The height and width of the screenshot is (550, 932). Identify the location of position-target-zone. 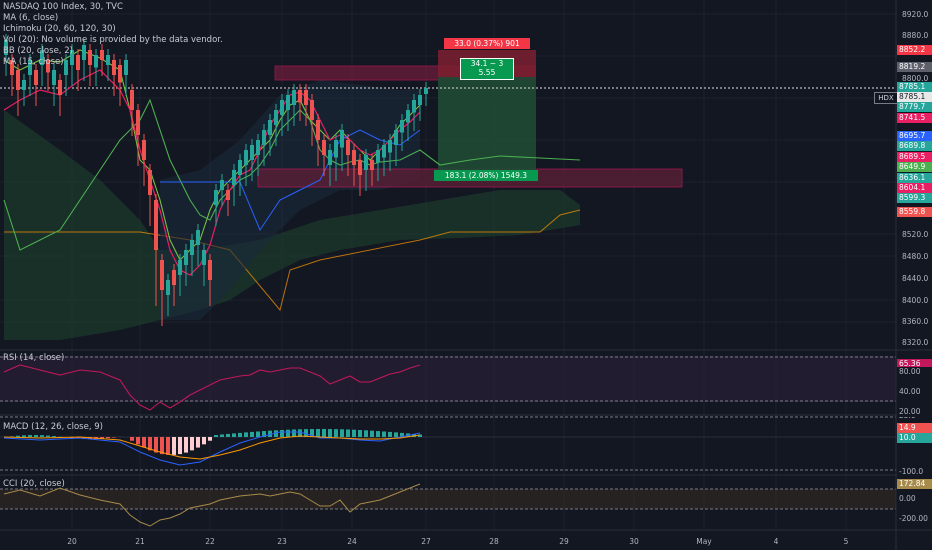
(487, 127).